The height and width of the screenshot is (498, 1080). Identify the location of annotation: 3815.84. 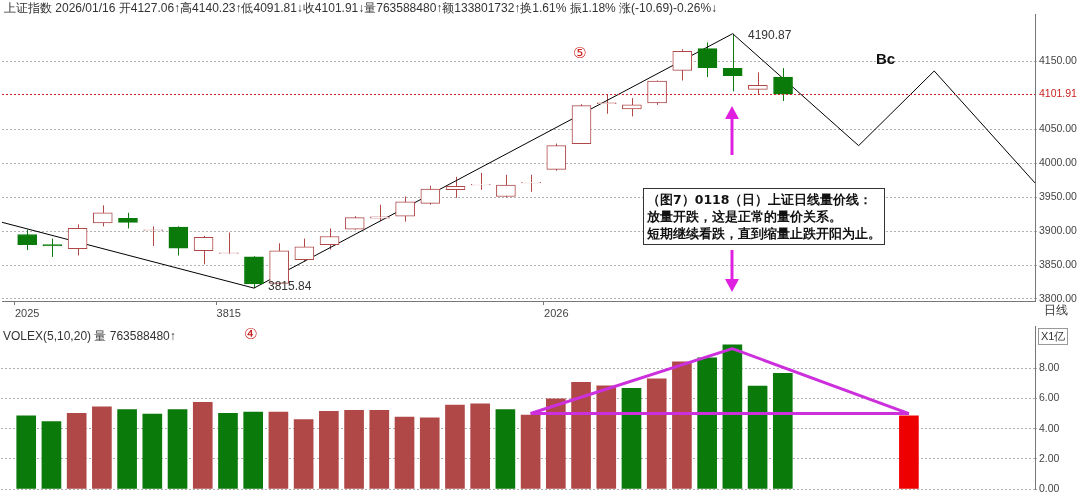
(290, 286).